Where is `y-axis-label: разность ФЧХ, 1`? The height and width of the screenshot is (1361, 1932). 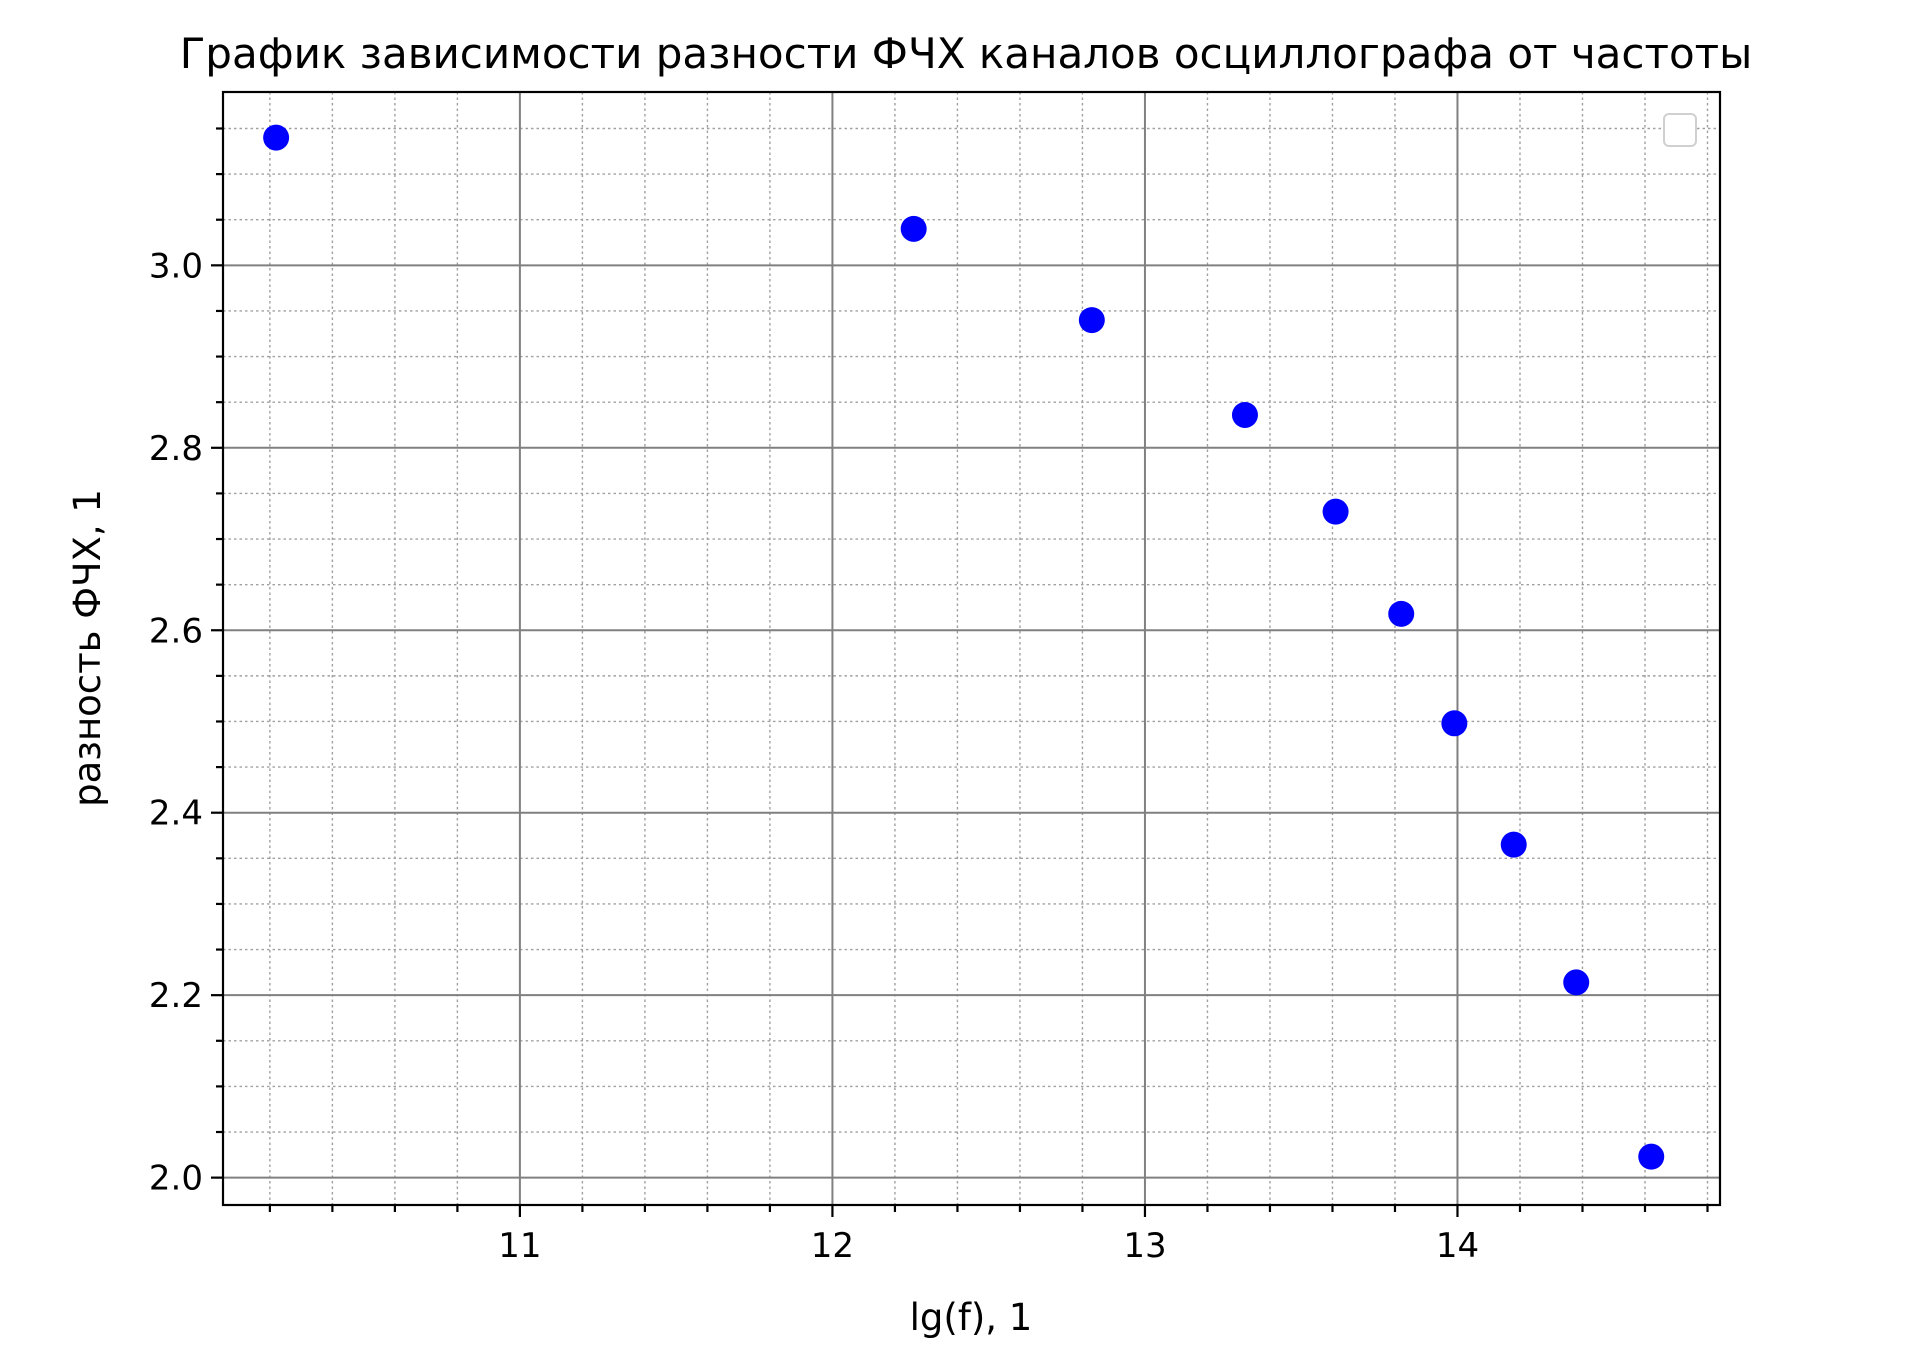 y-axis-label: разность ФЧХ, 1 is located at coordinates (87, 648).